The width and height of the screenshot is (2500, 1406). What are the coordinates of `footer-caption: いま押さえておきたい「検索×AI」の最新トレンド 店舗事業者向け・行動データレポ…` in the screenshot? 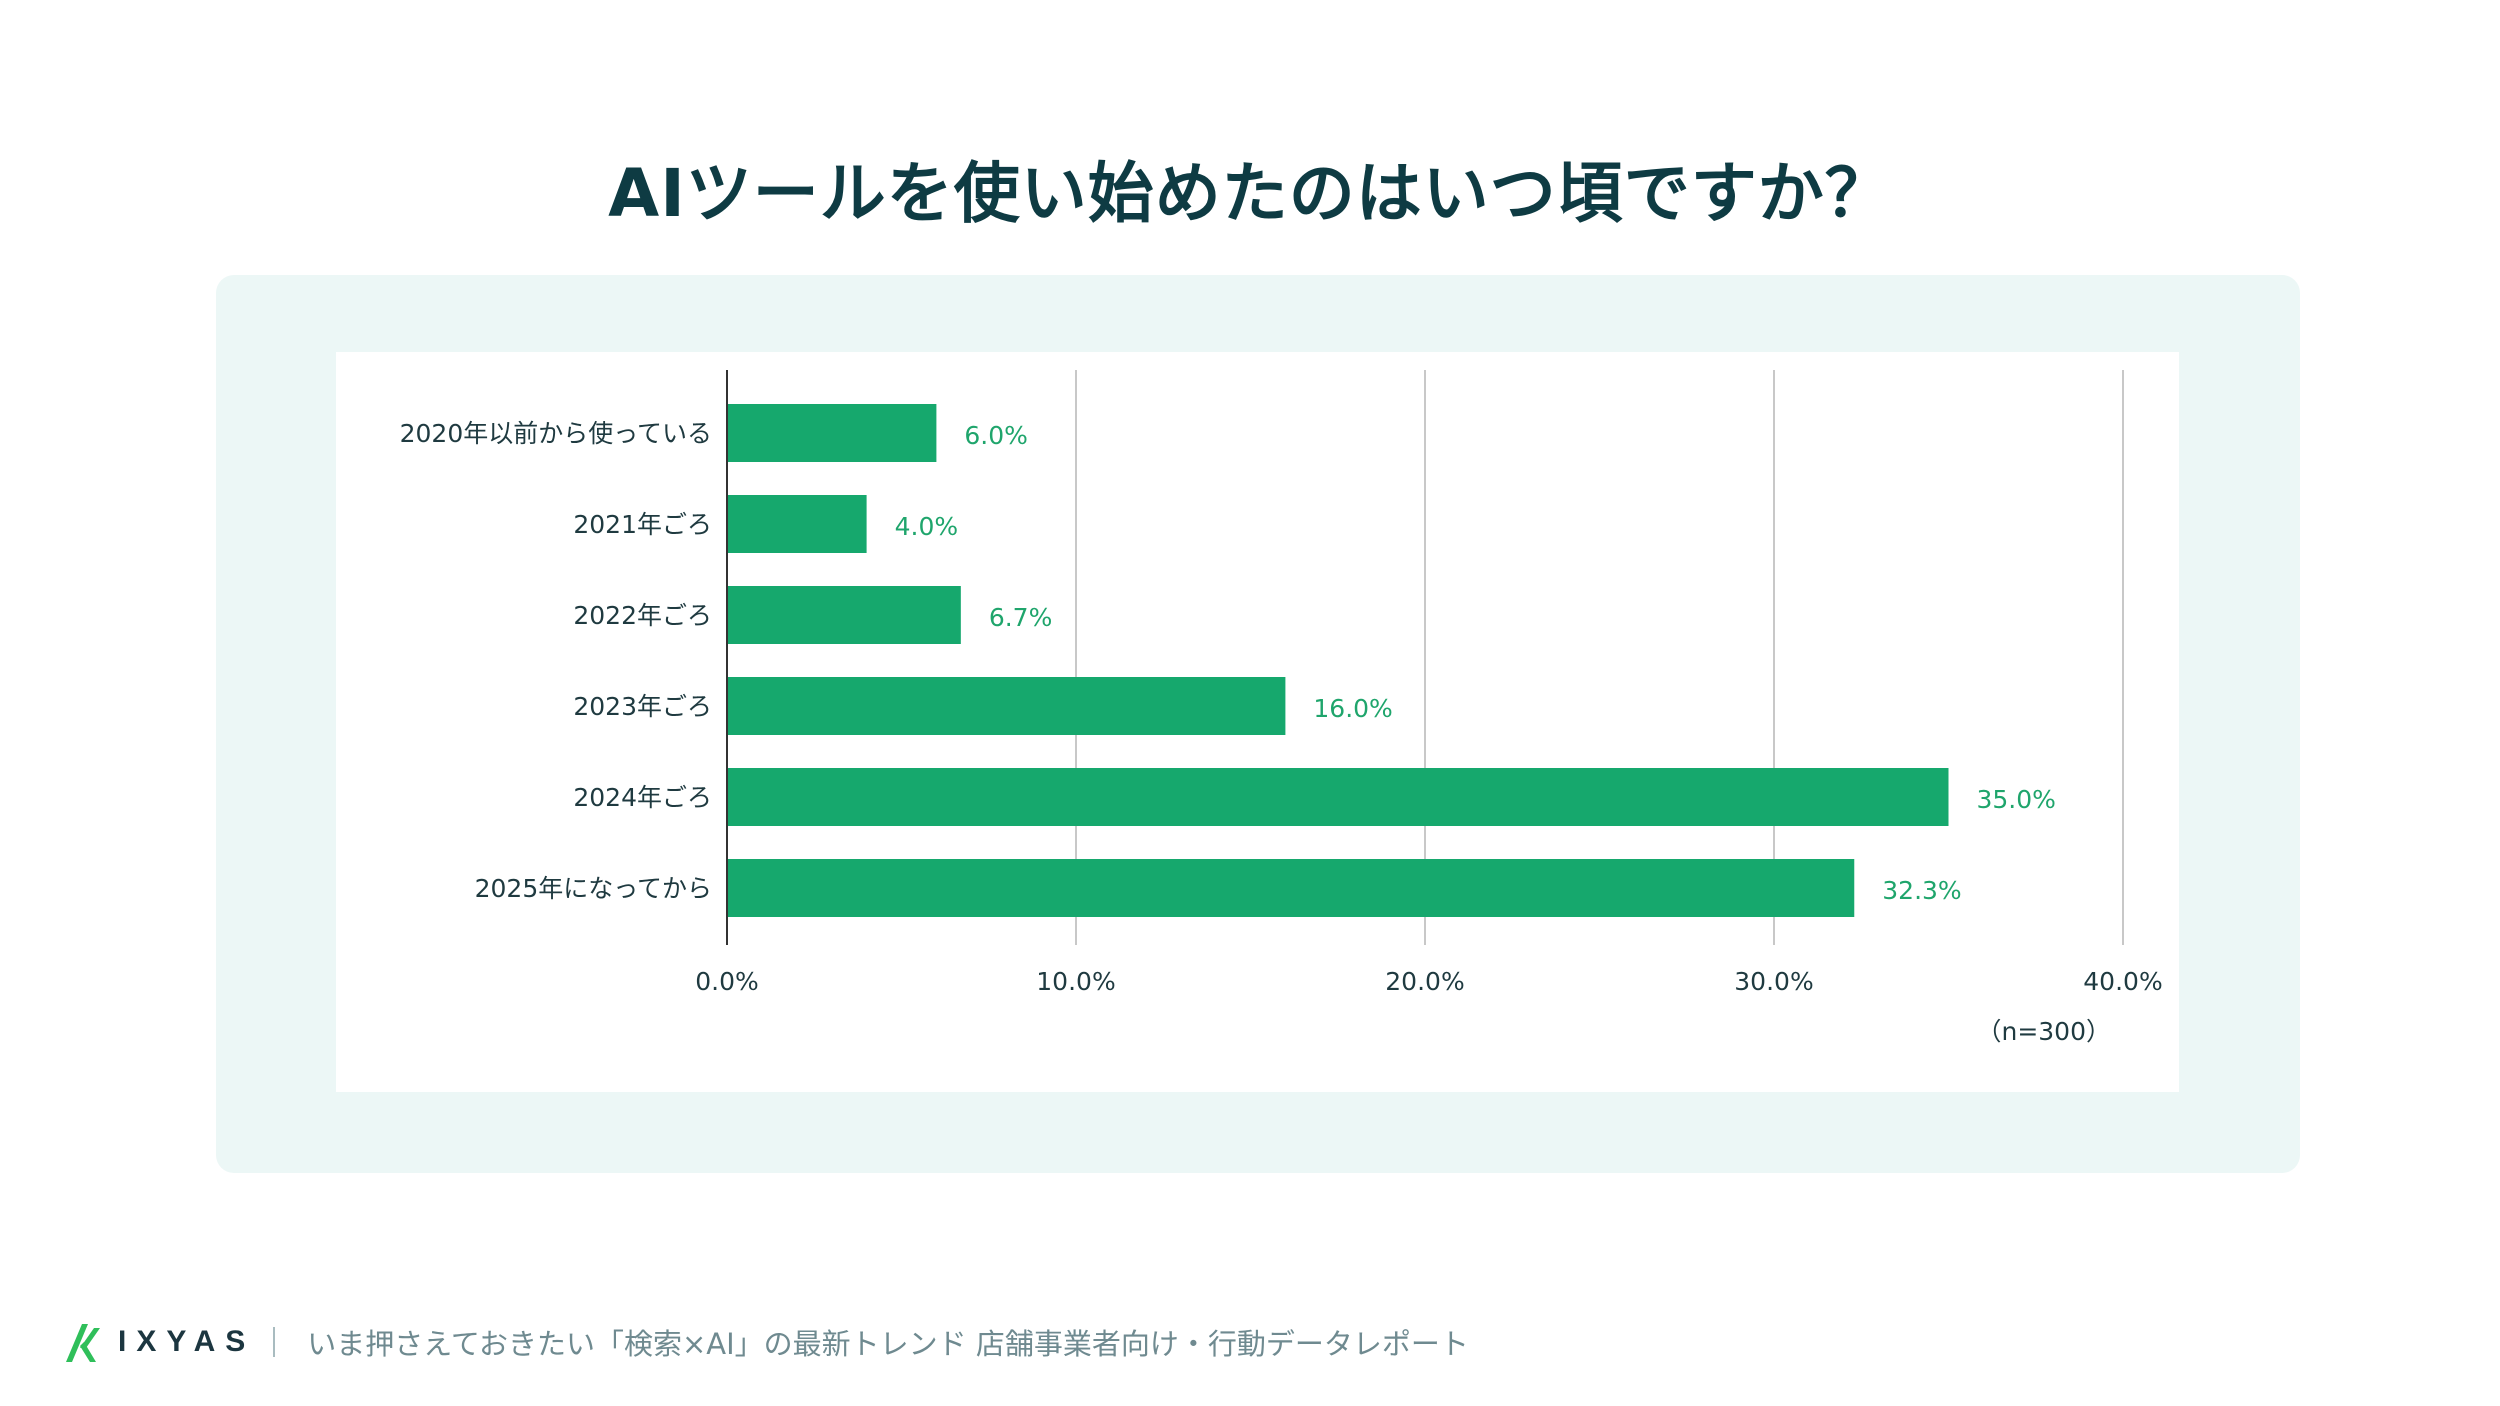 It's located at (888, 1344).